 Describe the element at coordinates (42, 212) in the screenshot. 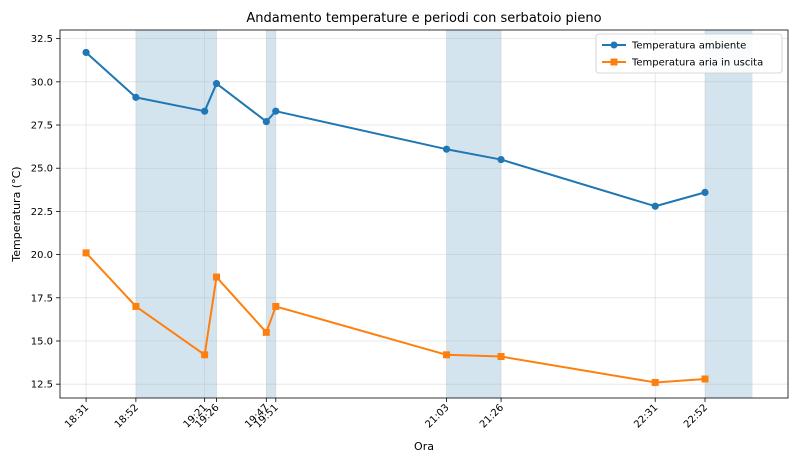

I see `y-tick-label: 22.5` at that location.